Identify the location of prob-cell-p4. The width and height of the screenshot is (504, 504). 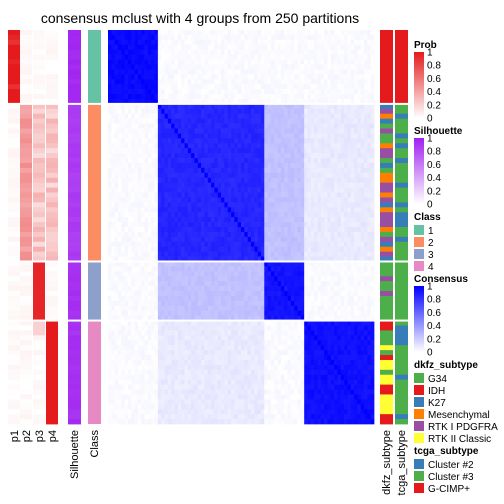
(52, 328).